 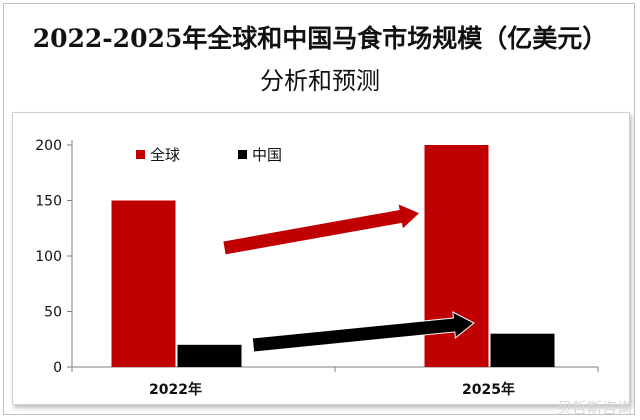 I want to click on y-tick-label: 50, so click(x=53, y=313).